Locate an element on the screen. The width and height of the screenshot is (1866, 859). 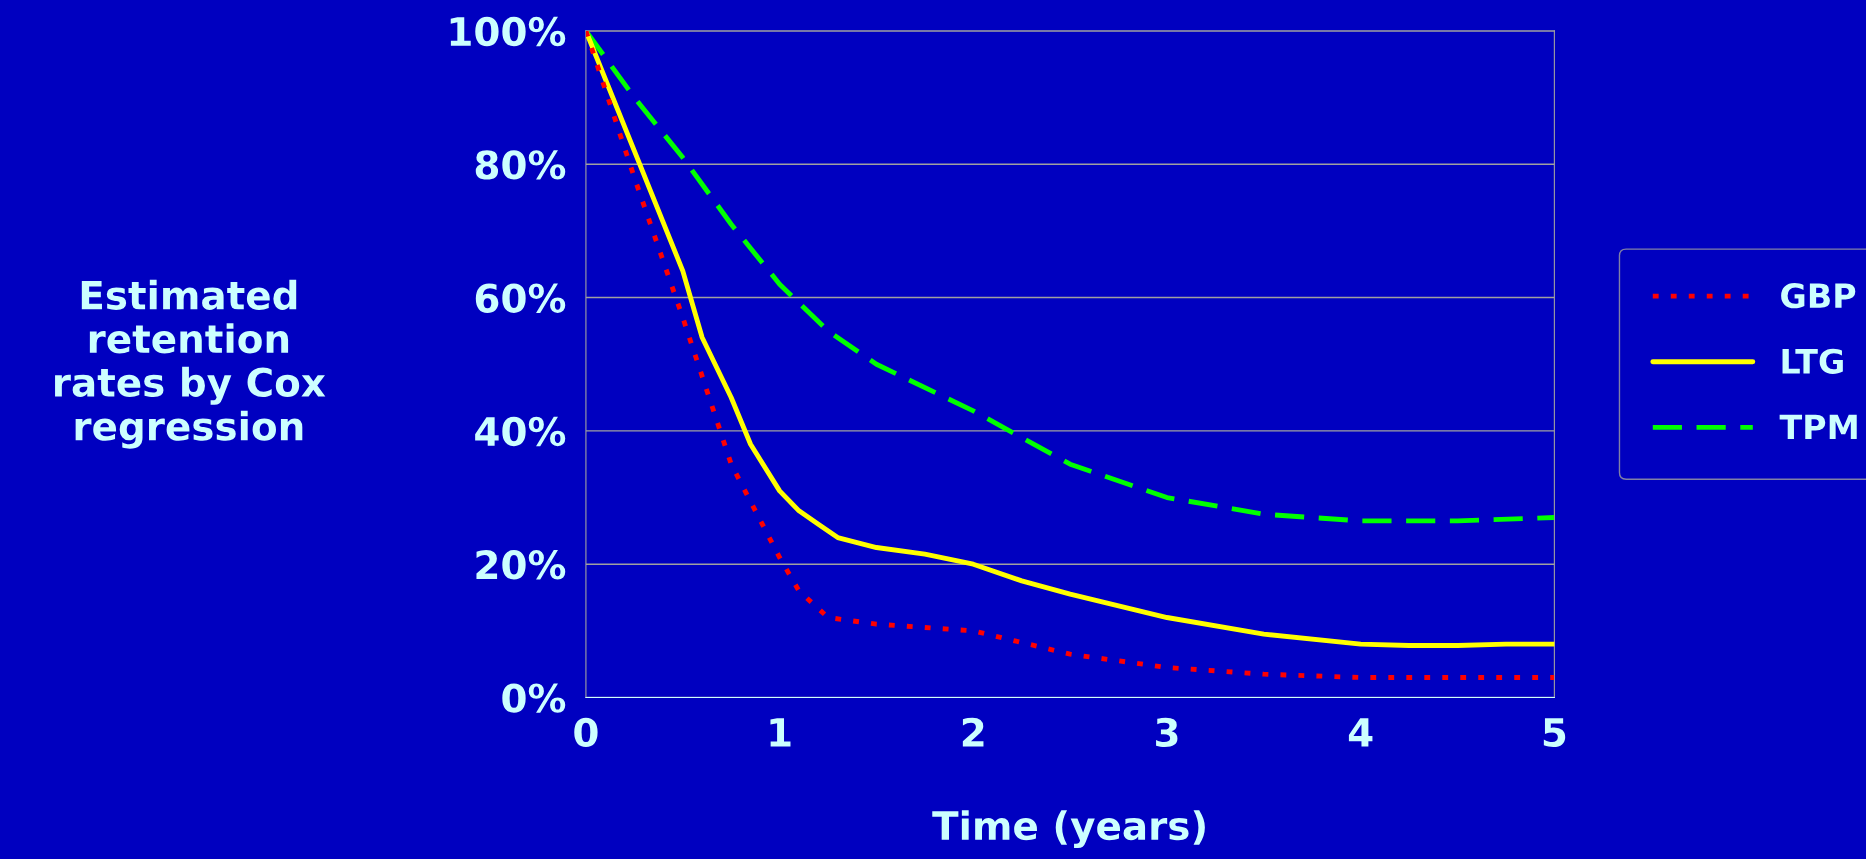
x-tick-label: 5 is located at coordinates (1554, 733).